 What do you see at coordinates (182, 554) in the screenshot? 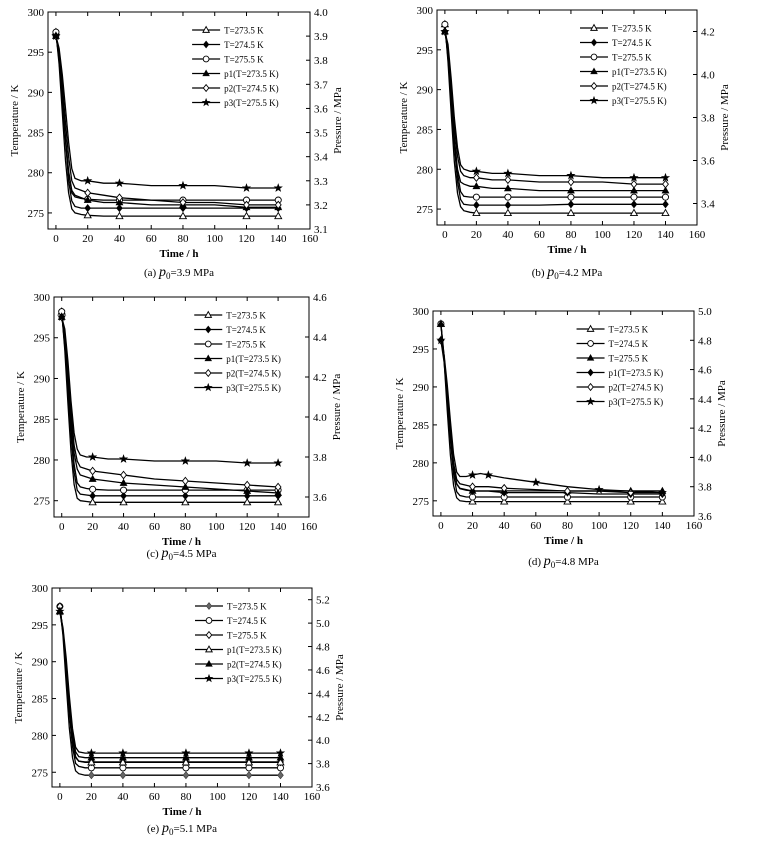
I see `panel-caption: (c) p0=4.5 MPa` at bounding box center [182, 554].